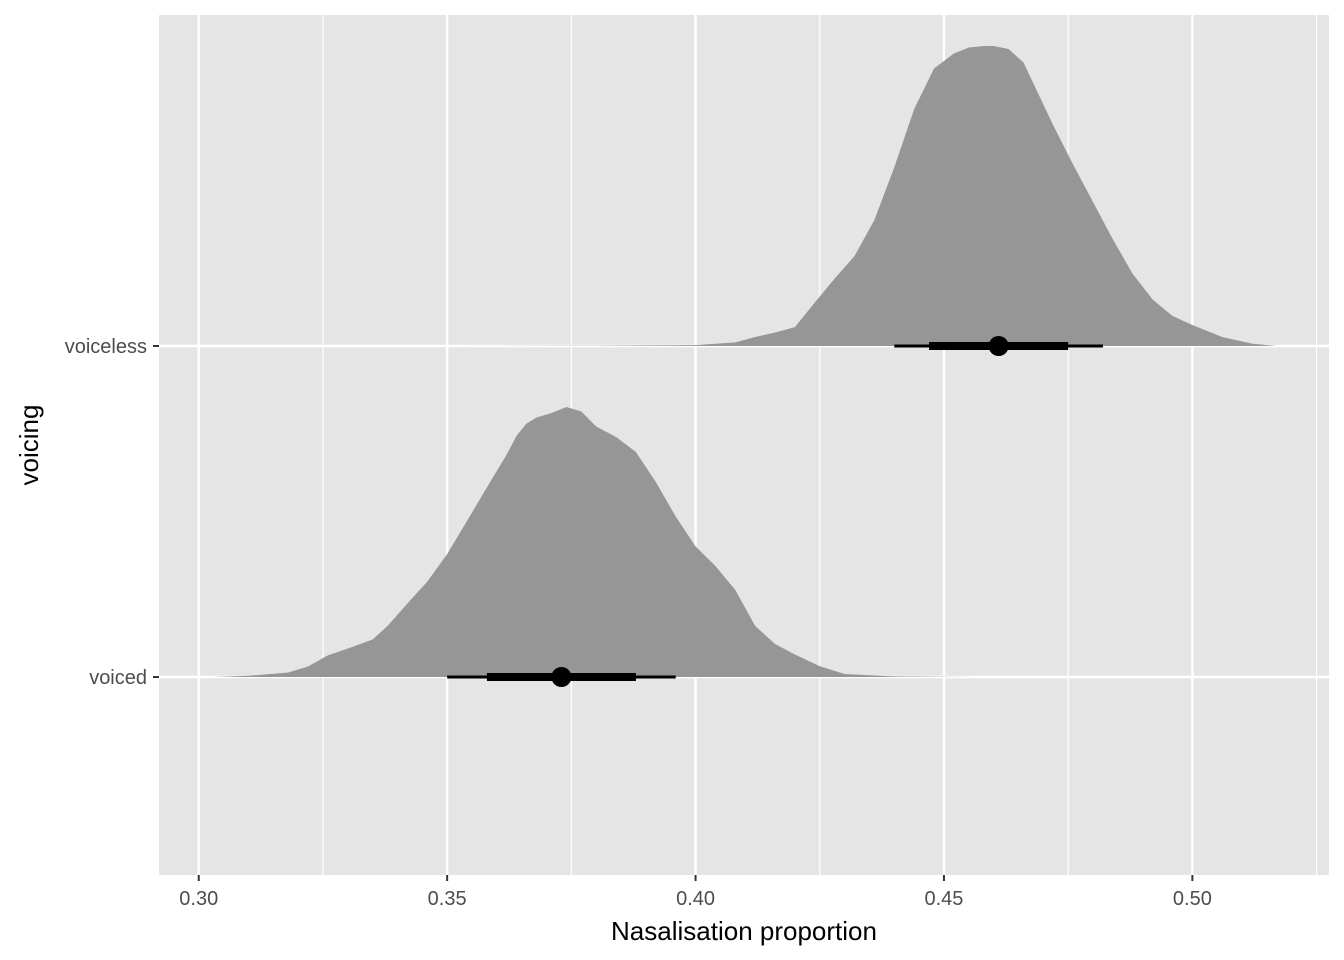  I want to click on x-tick-label: 0.45, so click(943, 899).